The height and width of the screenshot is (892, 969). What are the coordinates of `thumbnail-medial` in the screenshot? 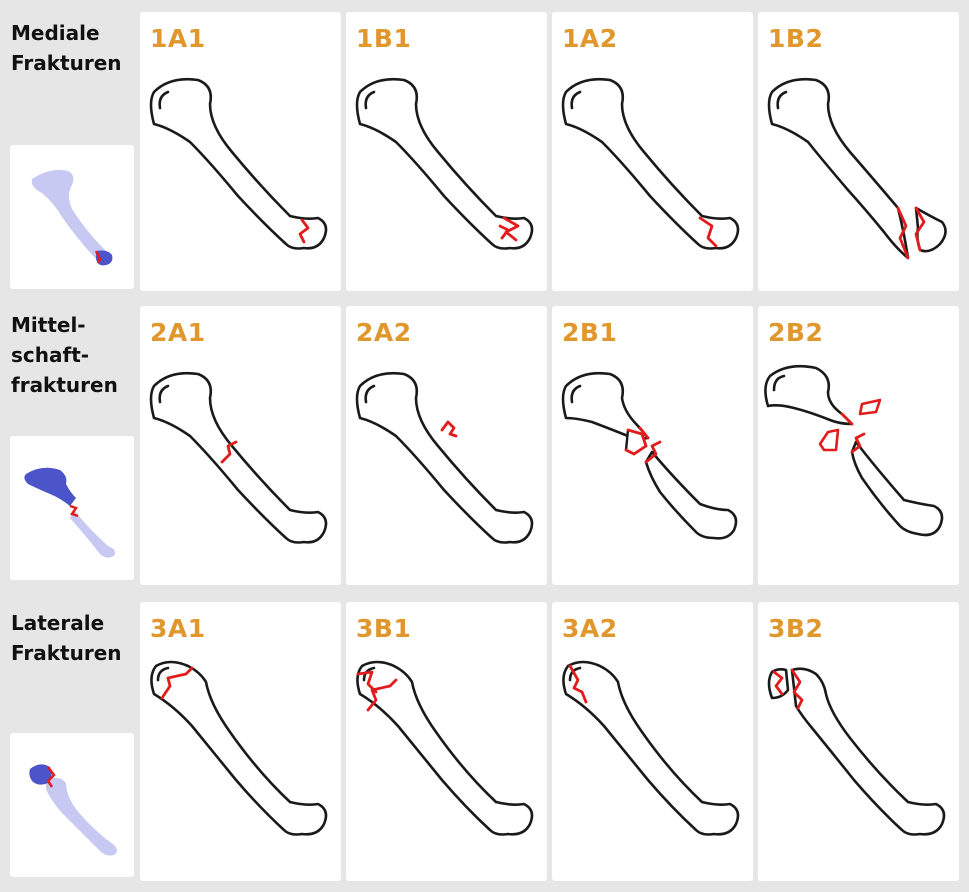 It's located at (72, 217).